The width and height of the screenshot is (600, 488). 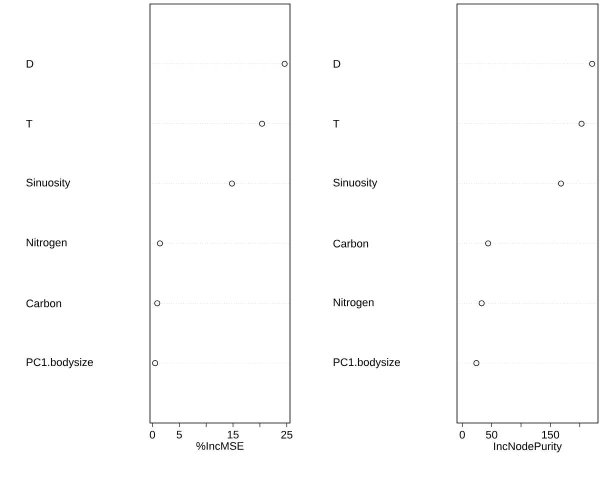 What do you see at coordinates (220, 446) in the screenshot?
I see `x-axis-title: %IncMSE` at bounding box center [220, 446].